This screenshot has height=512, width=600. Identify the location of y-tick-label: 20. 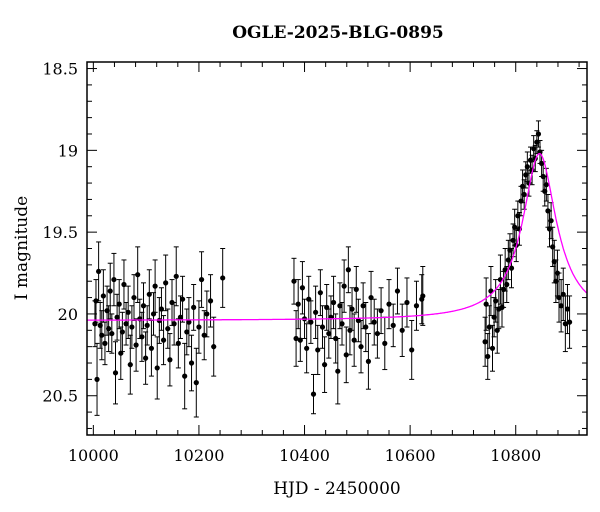
(68, 314).